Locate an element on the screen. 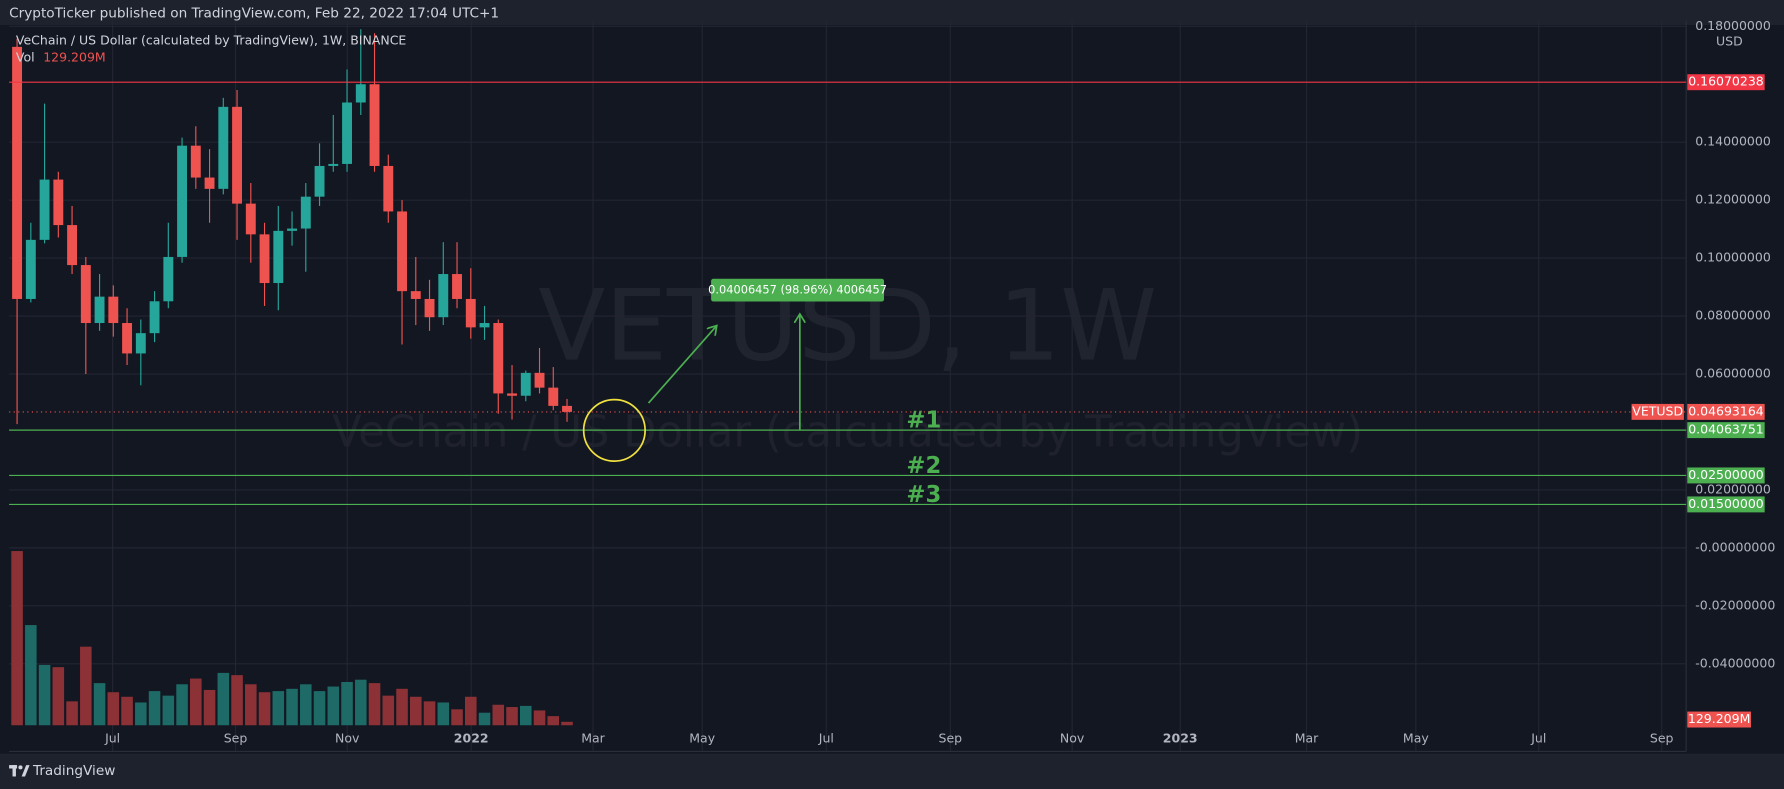  y-tick-label: 0.14000000 is located at coordinates (1733, 141).